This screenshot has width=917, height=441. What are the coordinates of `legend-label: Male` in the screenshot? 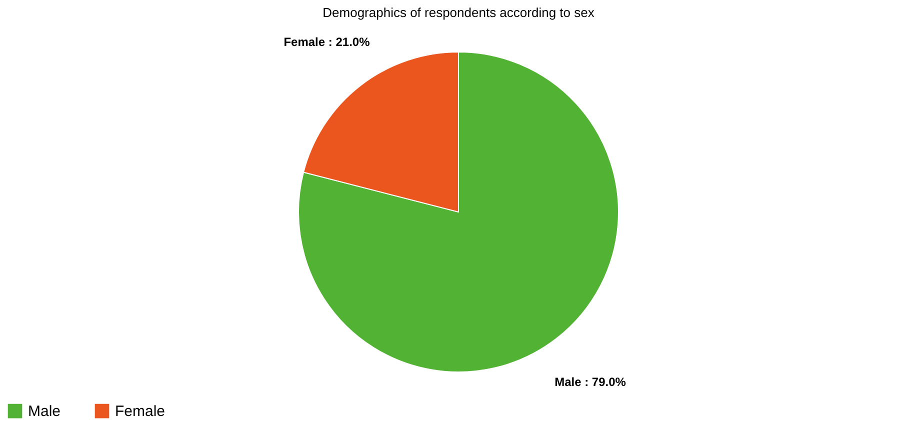 It's located at (44, 411).